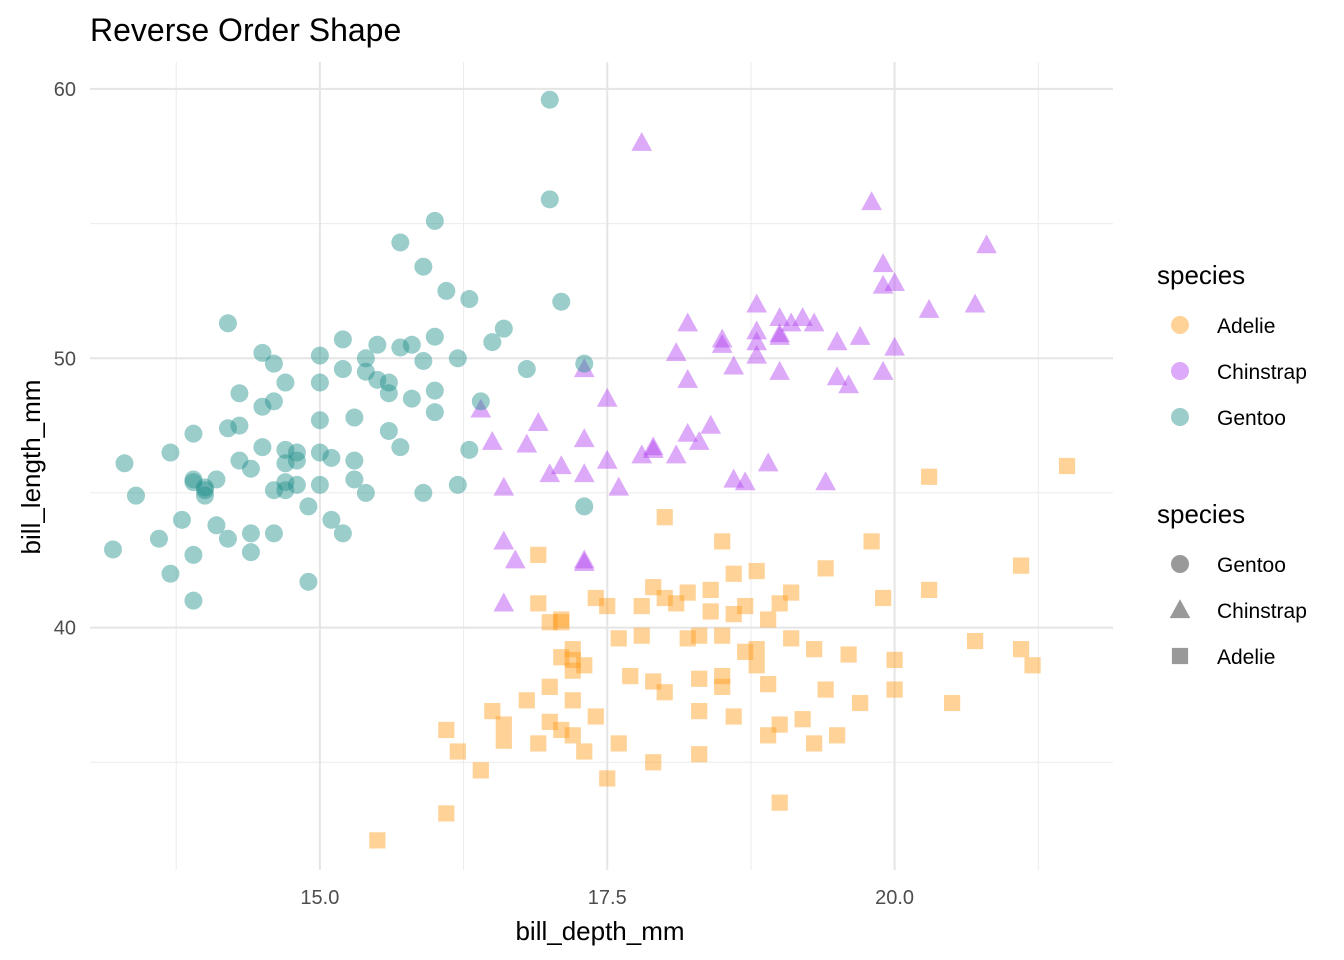  Describe the element at coordinates (1262, 611) in the screenshot. I see `legend-shape-label-chinstrap: Chinstrap` at that location.